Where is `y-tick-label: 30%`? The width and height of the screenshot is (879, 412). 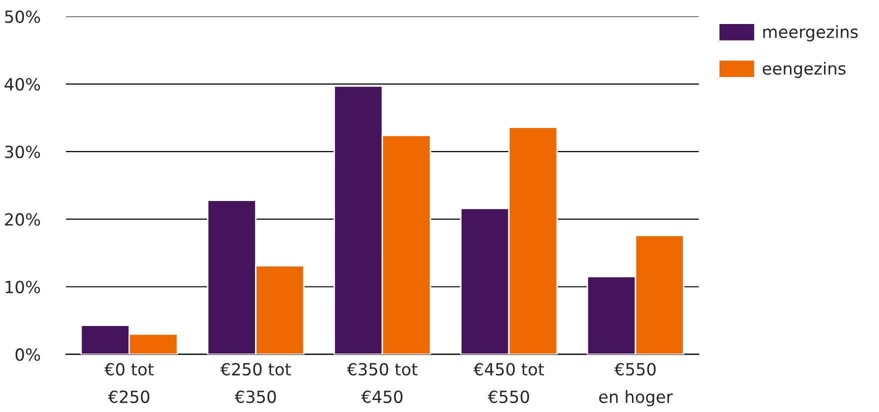 y-tick-label: 30% is located at coordinates (22, 152).